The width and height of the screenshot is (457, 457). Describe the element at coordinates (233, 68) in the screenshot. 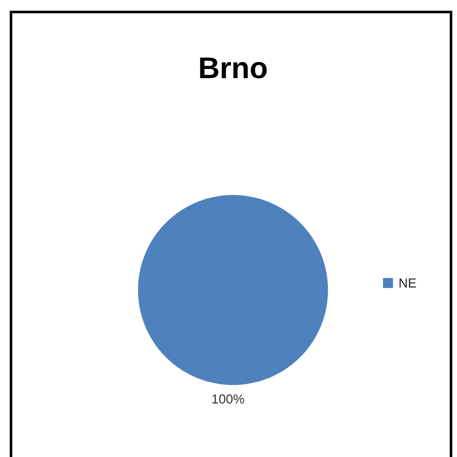

I see `chart-title: Brno` at that location.